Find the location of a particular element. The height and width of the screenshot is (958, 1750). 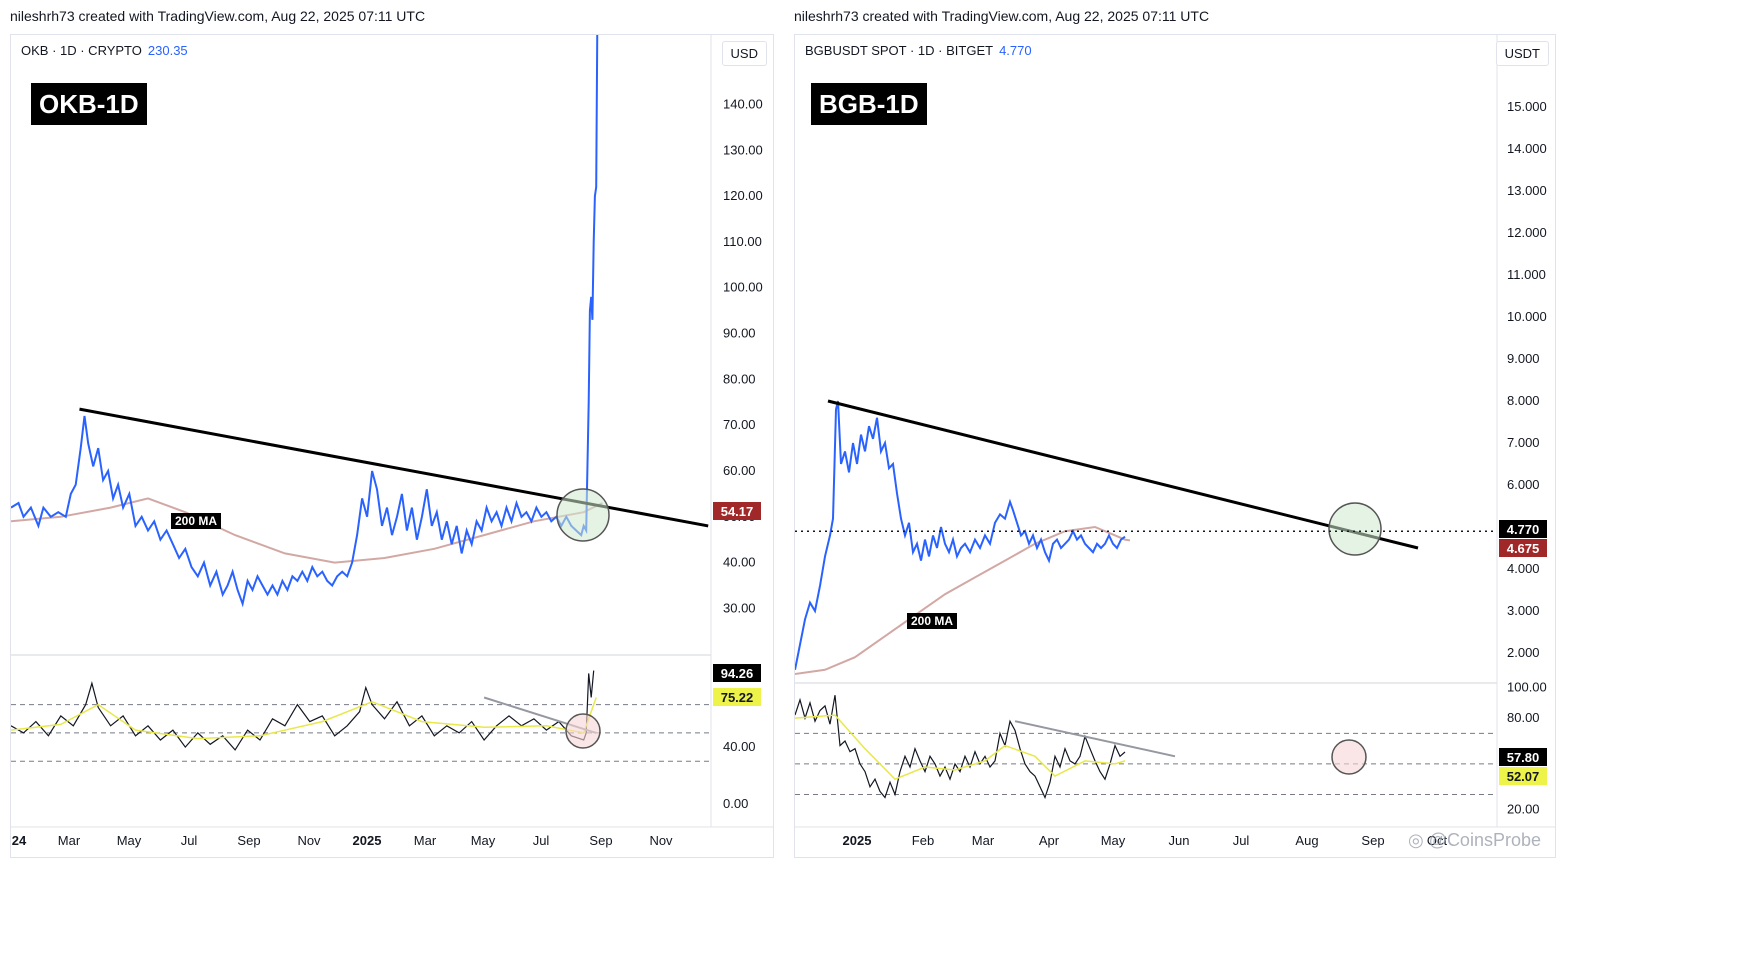

okb-currency-button: USD is located at coordinates (744, 53).